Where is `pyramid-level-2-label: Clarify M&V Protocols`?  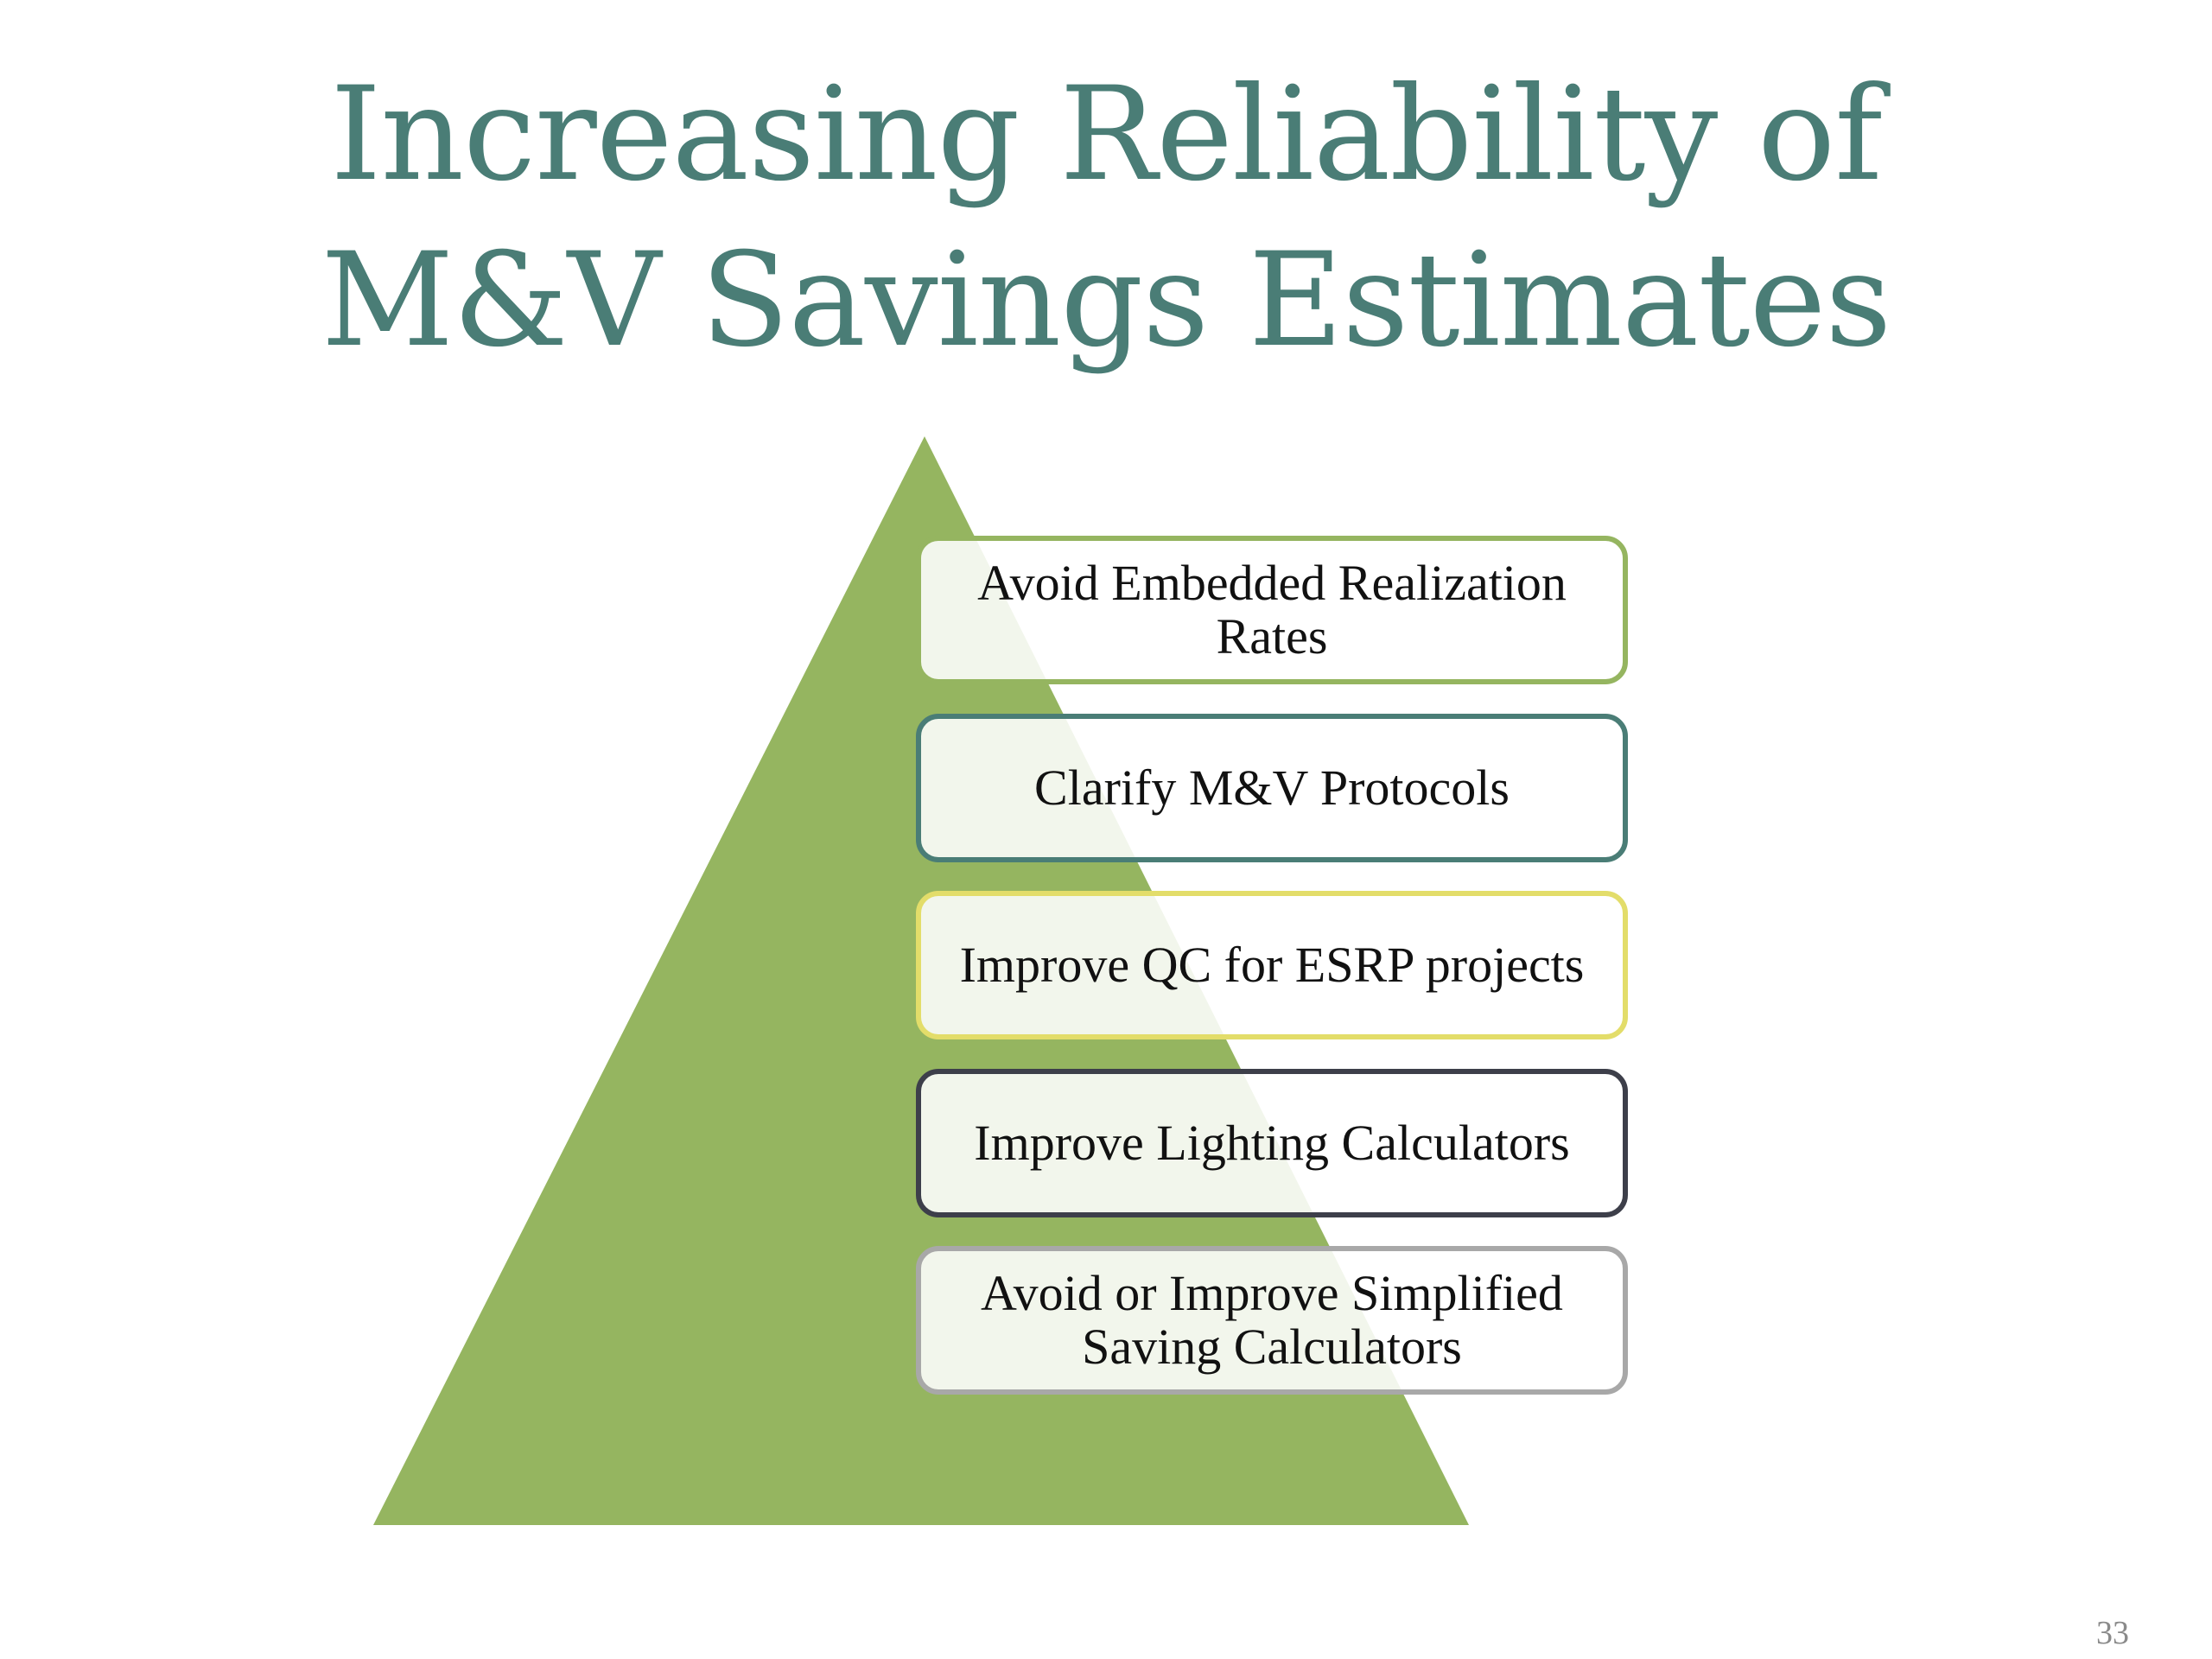 pyramid-level-2-label: Clarify M&V Protocols is located at coordinates (1272, 788).